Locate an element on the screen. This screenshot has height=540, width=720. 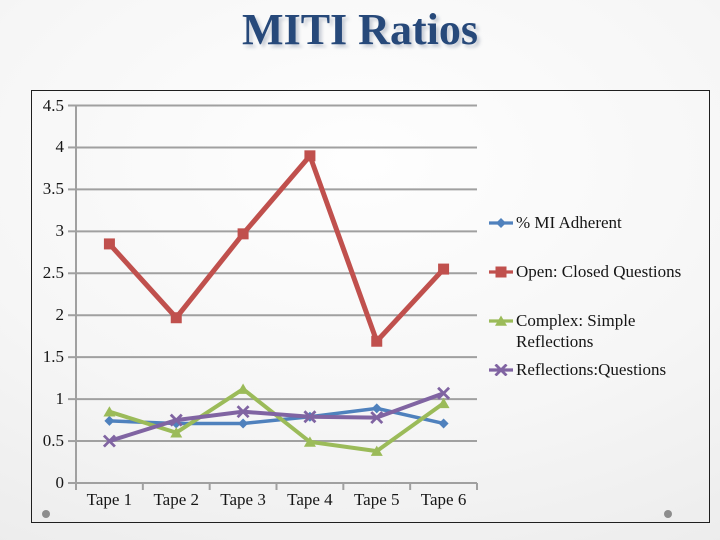
x-tick-label: Tape 4 is located at coordinates (310, 499).